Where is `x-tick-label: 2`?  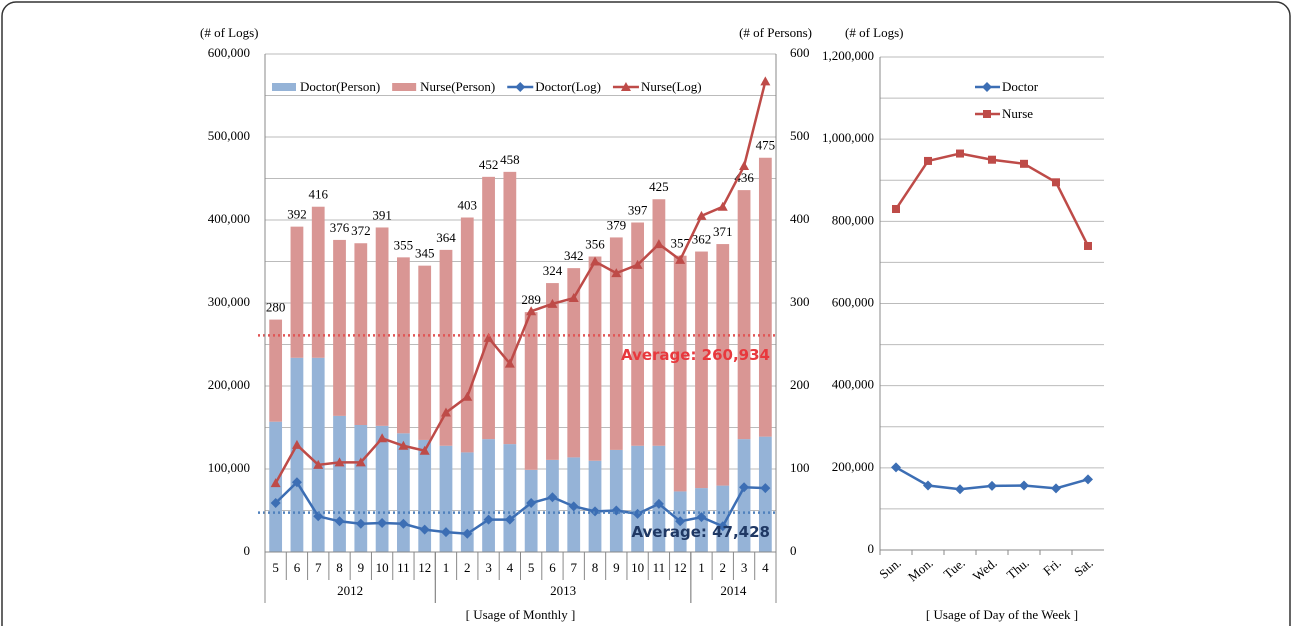
x-tick-label: 2 is located at coordinates (467, 567).